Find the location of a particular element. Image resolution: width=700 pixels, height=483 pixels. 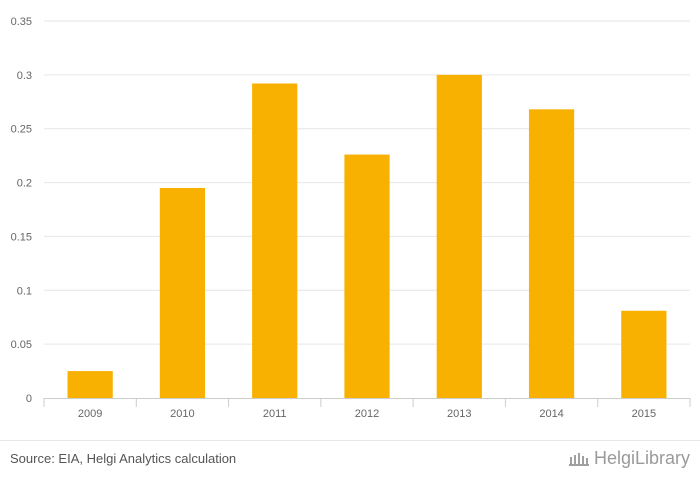

x-tick-label: 2009 is located at coordinates (90, 414).